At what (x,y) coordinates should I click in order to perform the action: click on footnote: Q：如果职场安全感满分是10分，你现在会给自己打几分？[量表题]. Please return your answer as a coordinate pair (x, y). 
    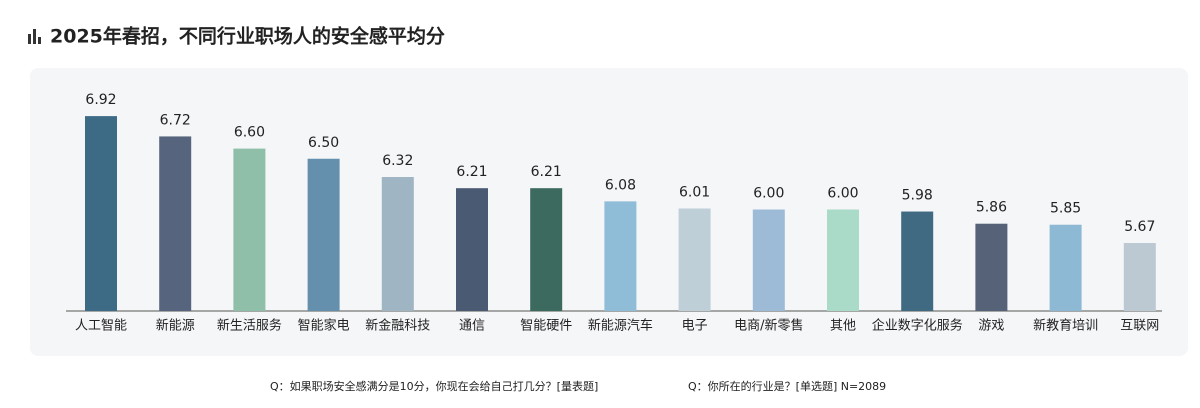
    Looking at the image, I should click on (434, 386).